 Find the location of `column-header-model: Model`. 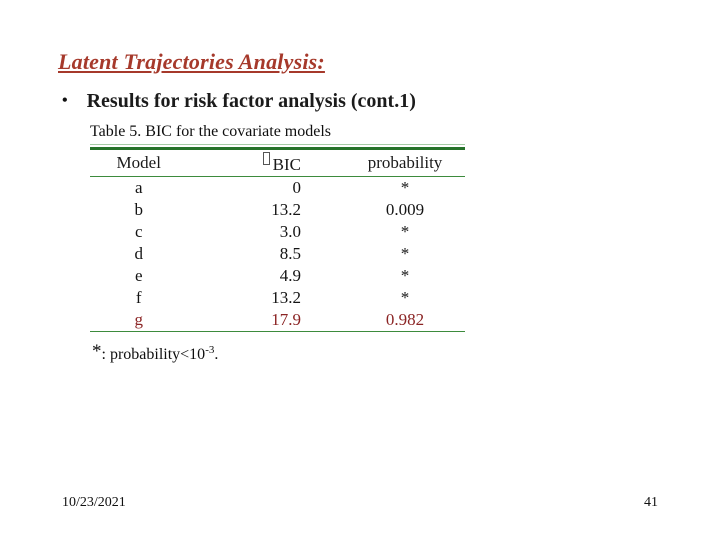

column-header-model: Model is located at coordinates (139, 162).